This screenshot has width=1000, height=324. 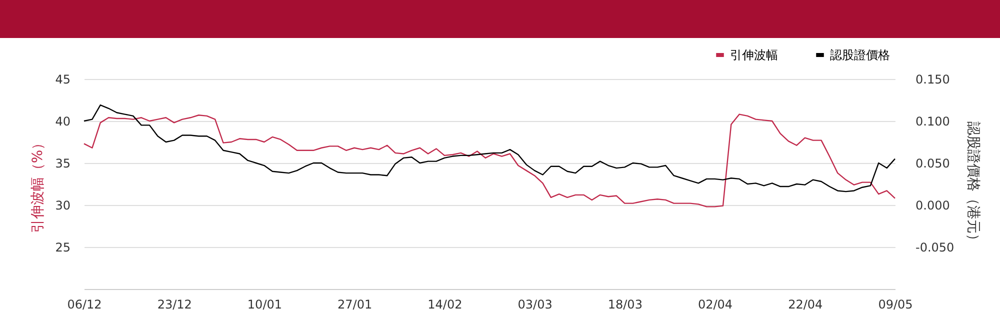 What do you see at coordinates (174, 305) in the screenshot?
I see `x-tick-label: 23/12` at bounding box center [174, 305].